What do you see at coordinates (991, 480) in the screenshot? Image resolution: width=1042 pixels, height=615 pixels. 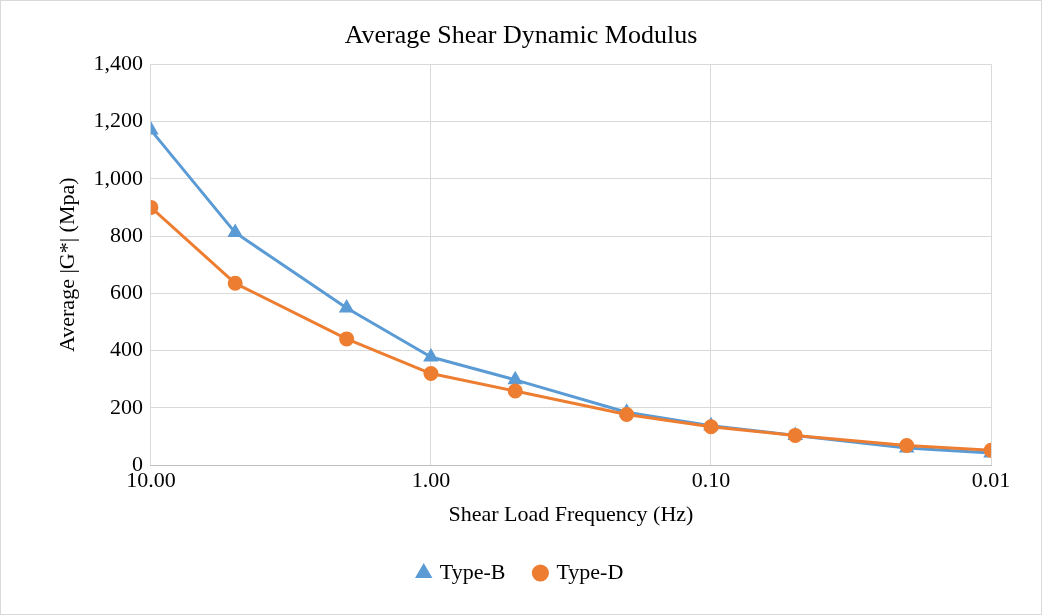 I see `x-tick-label: 0.01` at bounding box center [991, 480].